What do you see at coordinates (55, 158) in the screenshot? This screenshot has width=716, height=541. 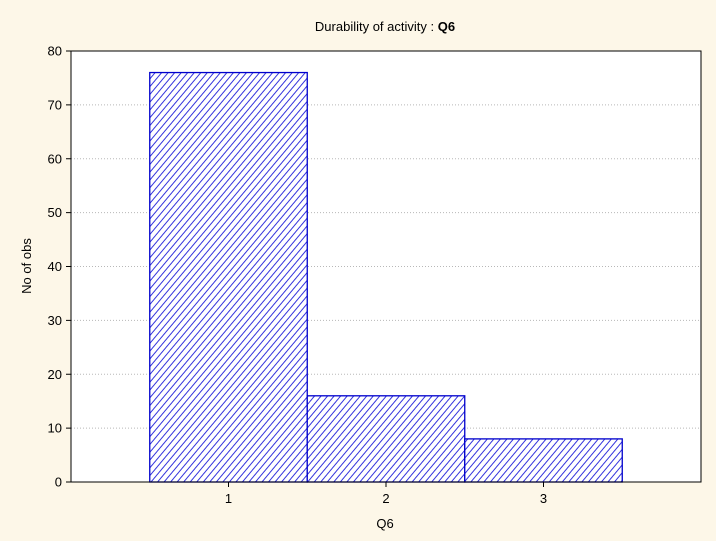 I see `y-tick-label: 60` at bounding box center [55, 158].